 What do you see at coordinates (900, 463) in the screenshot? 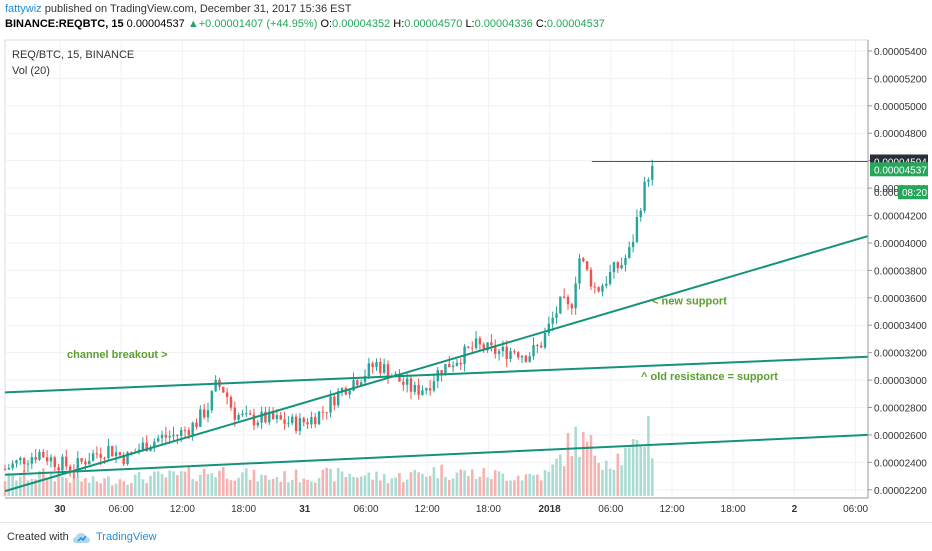
I see `y-axis-label: 0.00002400` at bounding box center [900, 463].